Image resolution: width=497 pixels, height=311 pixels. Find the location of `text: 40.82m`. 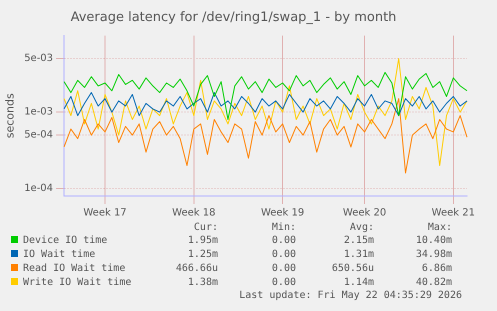

text: 40.82m is located at coordinates (433, 283).